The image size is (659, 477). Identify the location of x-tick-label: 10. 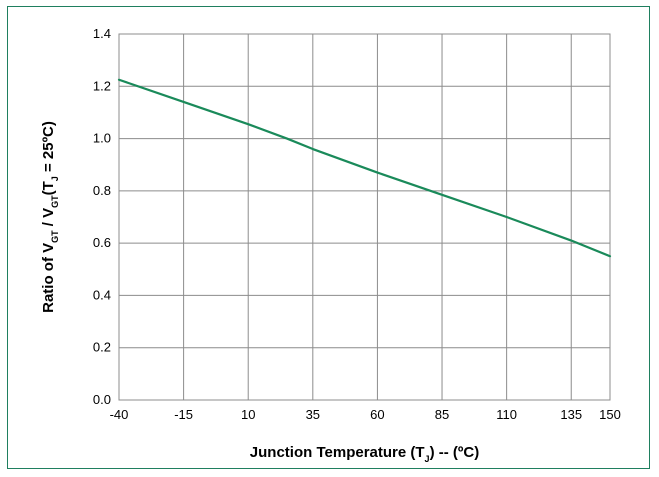
(248, 414).